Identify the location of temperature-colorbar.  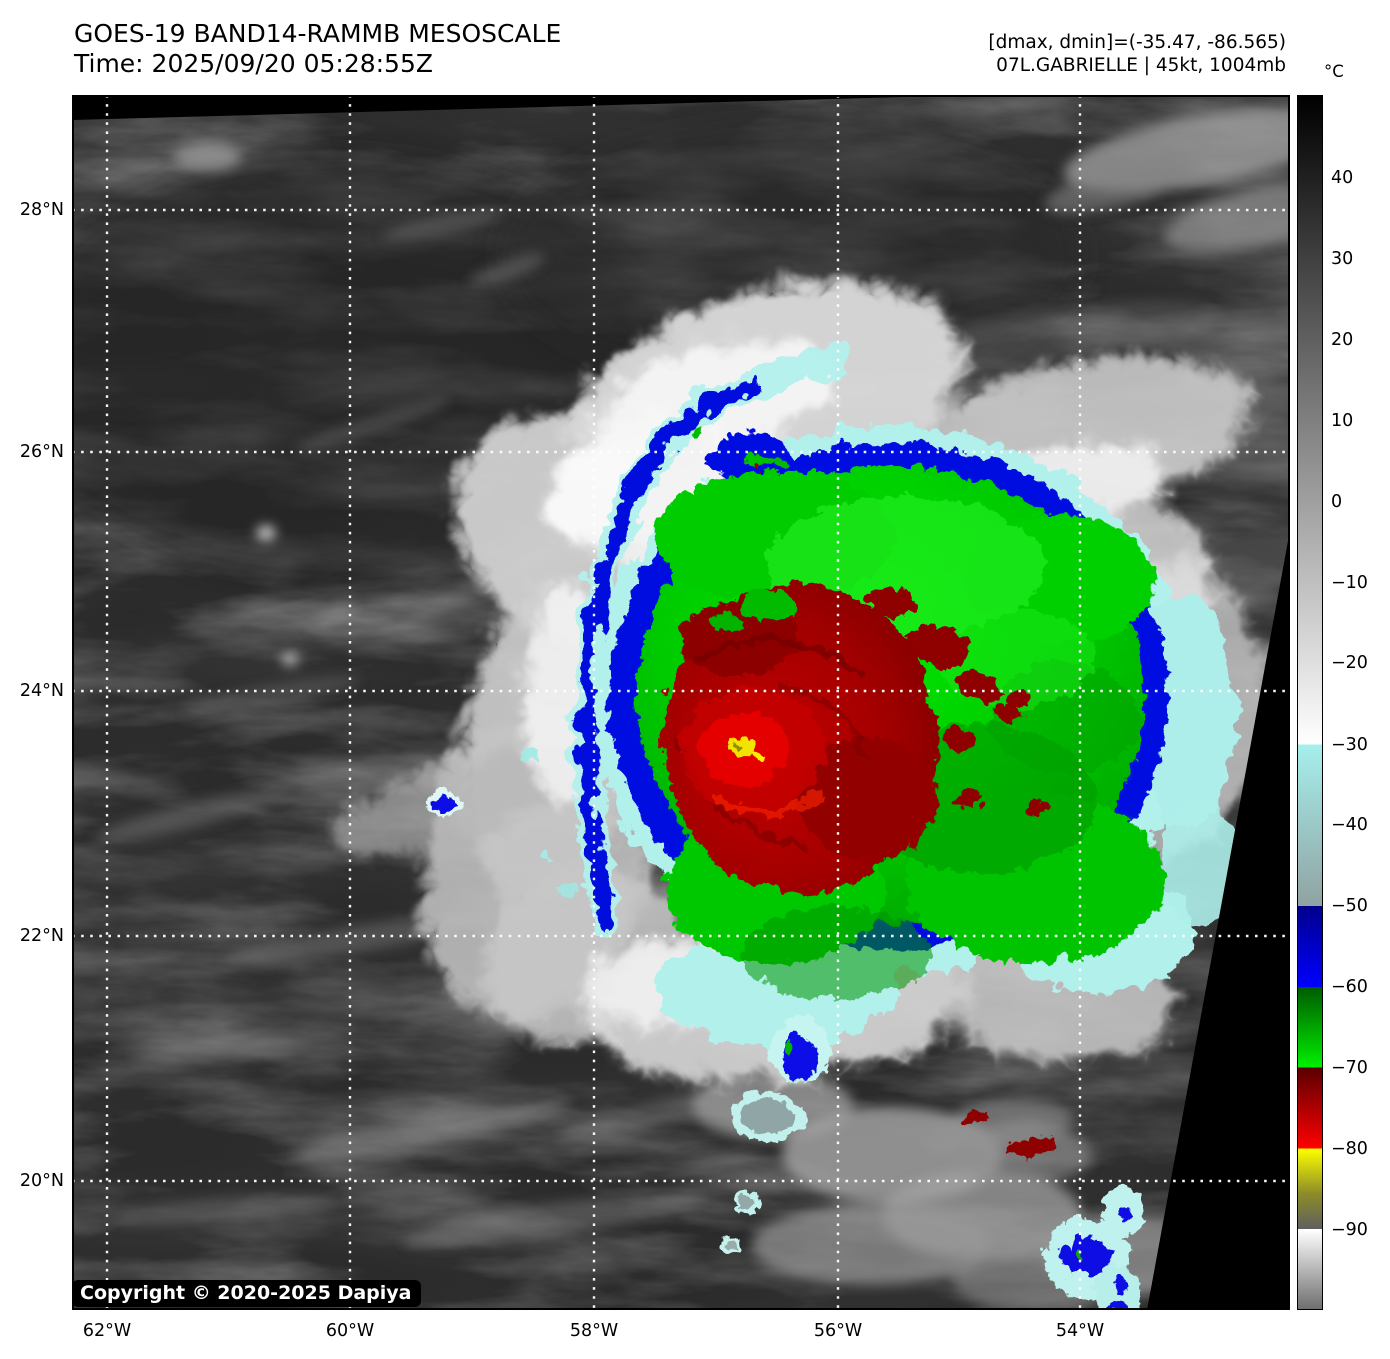
(1310, 702).